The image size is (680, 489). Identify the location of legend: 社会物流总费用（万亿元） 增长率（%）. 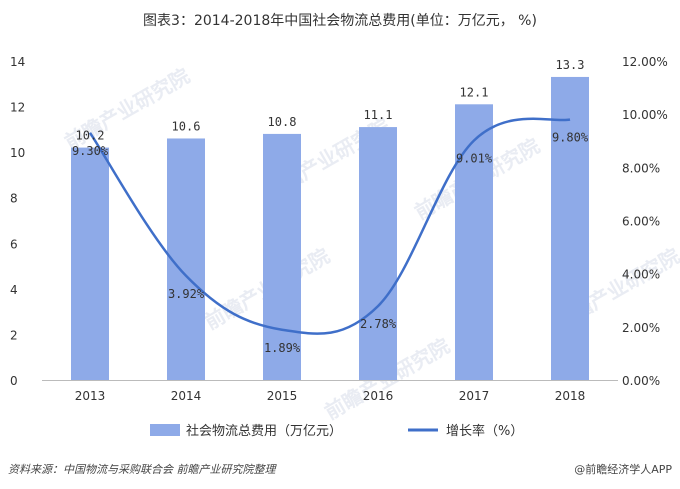
(336, 431).